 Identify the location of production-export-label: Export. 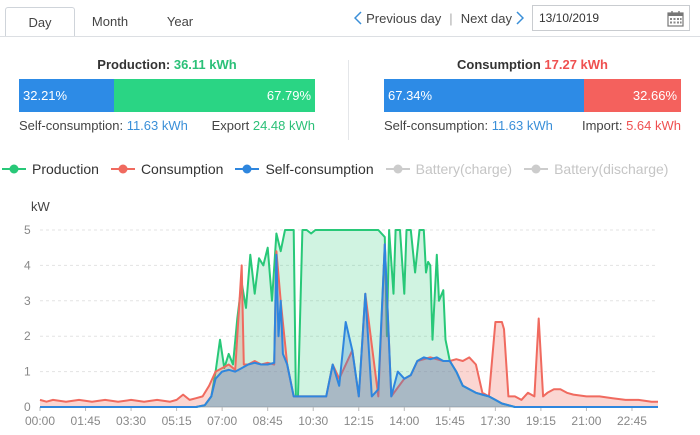
(230, 125).